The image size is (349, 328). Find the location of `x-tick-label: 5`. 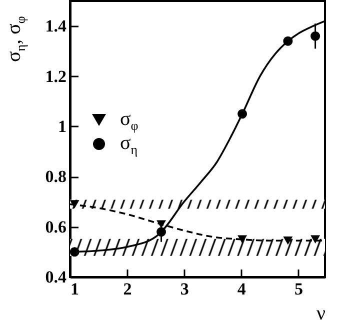

x-tick-label: 5 is located at coordinates (298, 289).